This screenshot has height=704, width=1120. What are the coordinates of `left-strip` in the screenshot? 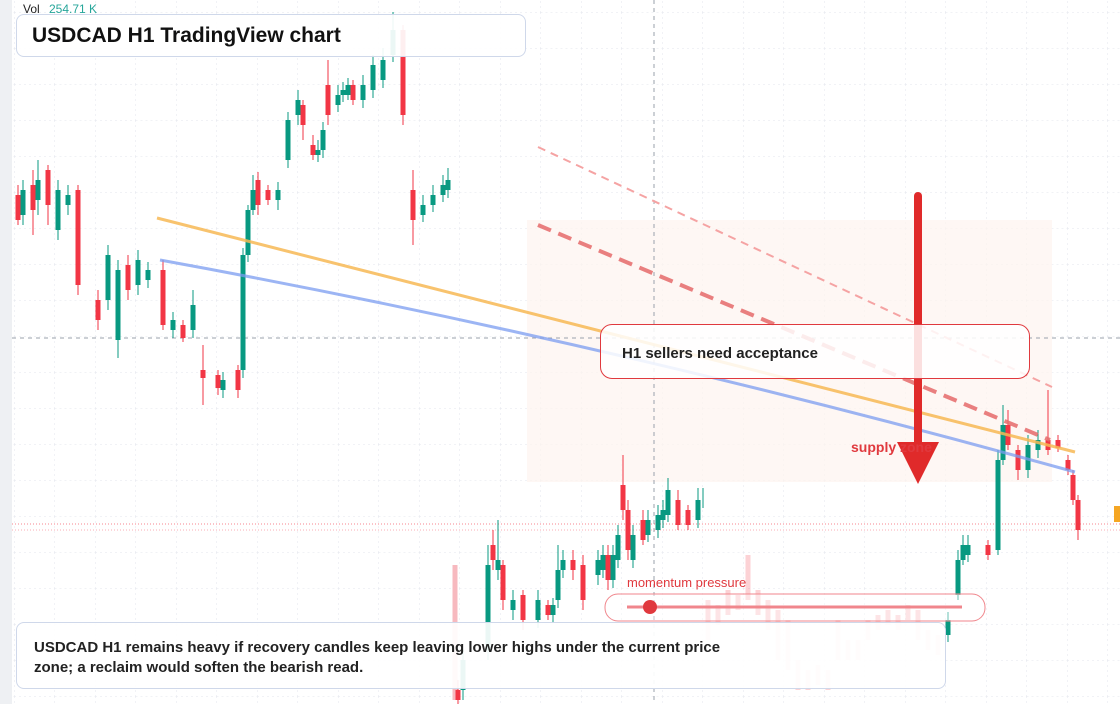 It's located at (6, 352).